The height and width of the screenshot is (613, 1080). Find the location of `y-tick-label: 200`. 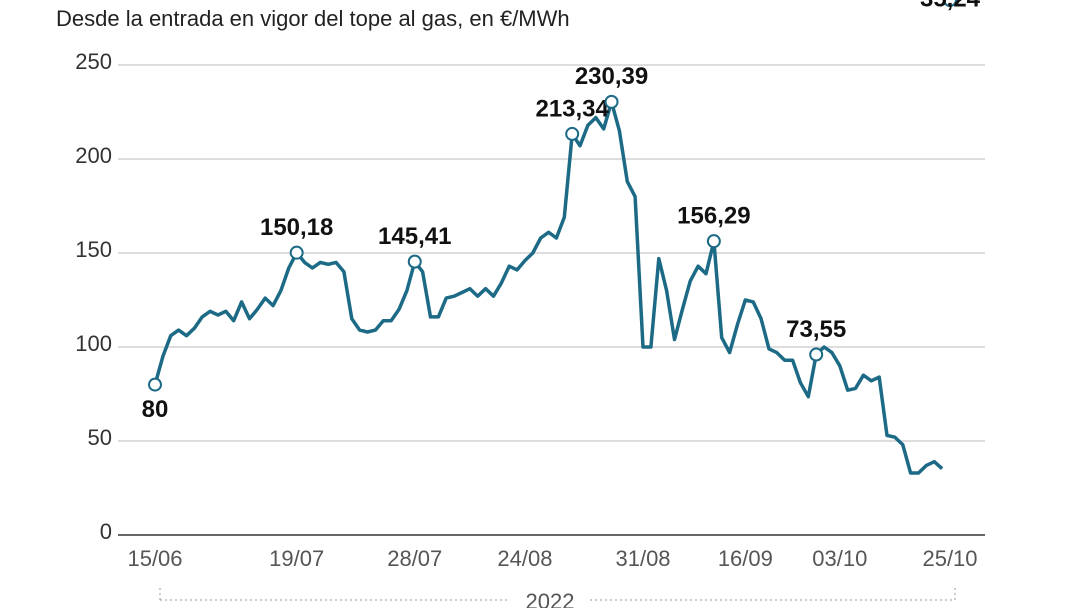

y-tick-label: 200 is located at coordinates (93, 155).